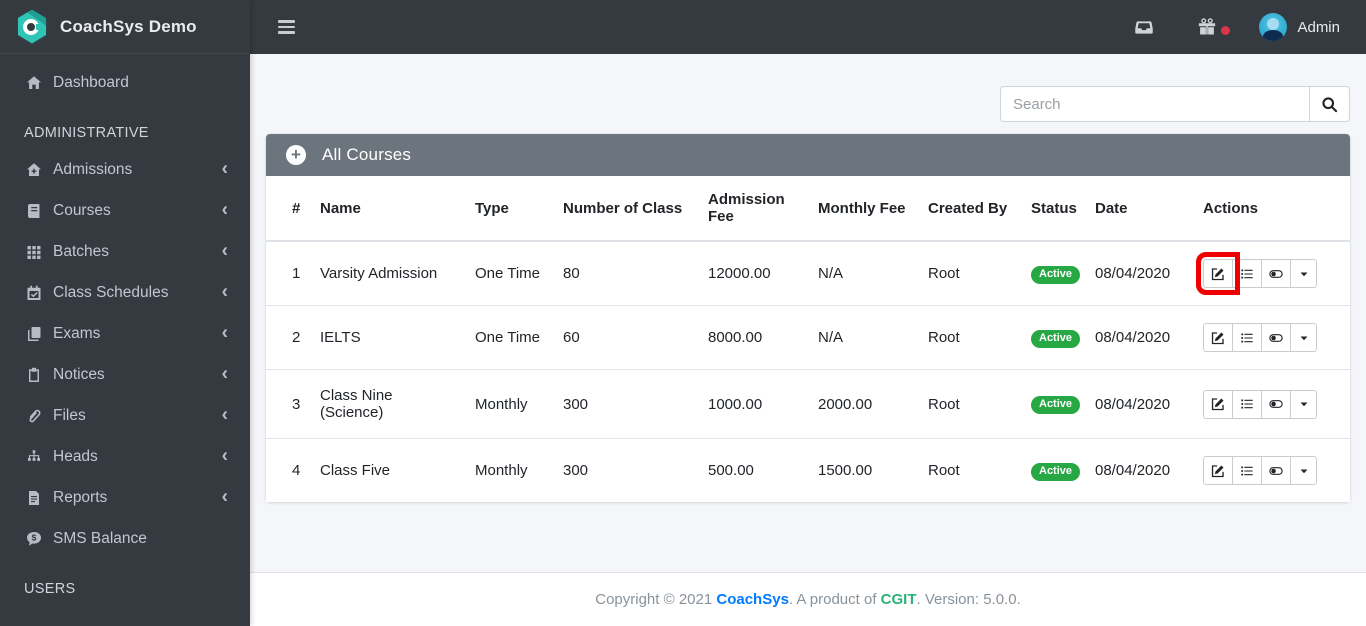 Image resolution: width=1366 pixels, height=626 pixels. Describe the element at coordinates (77, 333) in the screenshot. I see `sidebar-item-label: Exams` at that location.